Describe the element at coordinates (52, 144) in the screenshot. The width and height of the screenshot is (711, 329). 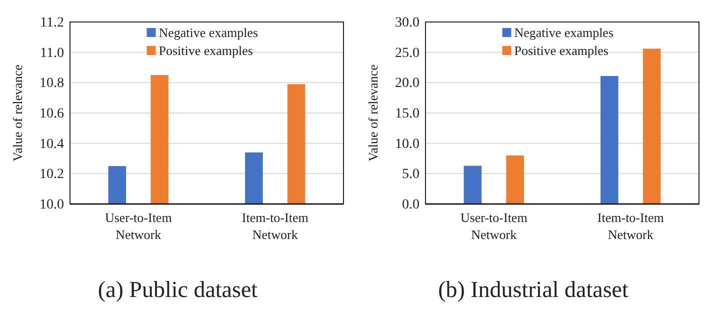
I see `y-tick-label: 10.4` at that location.